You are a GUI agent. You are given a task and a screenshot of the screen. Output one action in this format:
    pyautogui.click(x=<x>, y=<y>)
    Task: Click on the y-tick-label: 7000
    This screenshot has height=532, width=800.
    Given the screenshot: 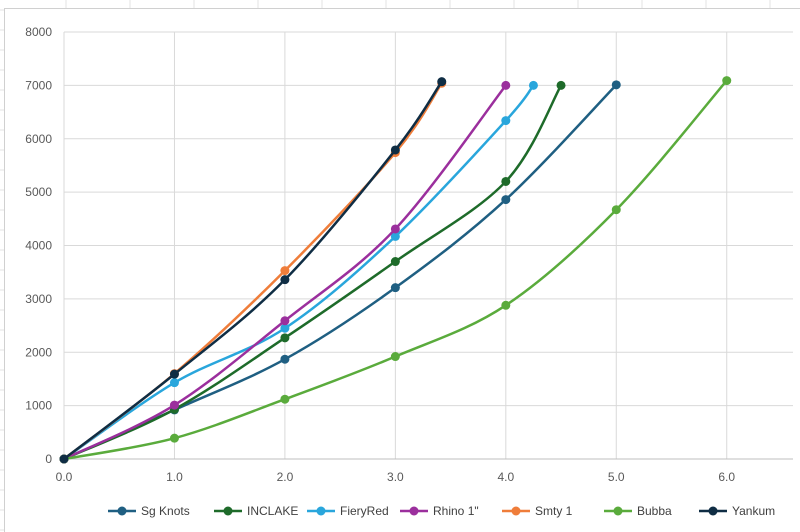 What is the action you would take?
    pyautogui.click(x=38, y=85)
    